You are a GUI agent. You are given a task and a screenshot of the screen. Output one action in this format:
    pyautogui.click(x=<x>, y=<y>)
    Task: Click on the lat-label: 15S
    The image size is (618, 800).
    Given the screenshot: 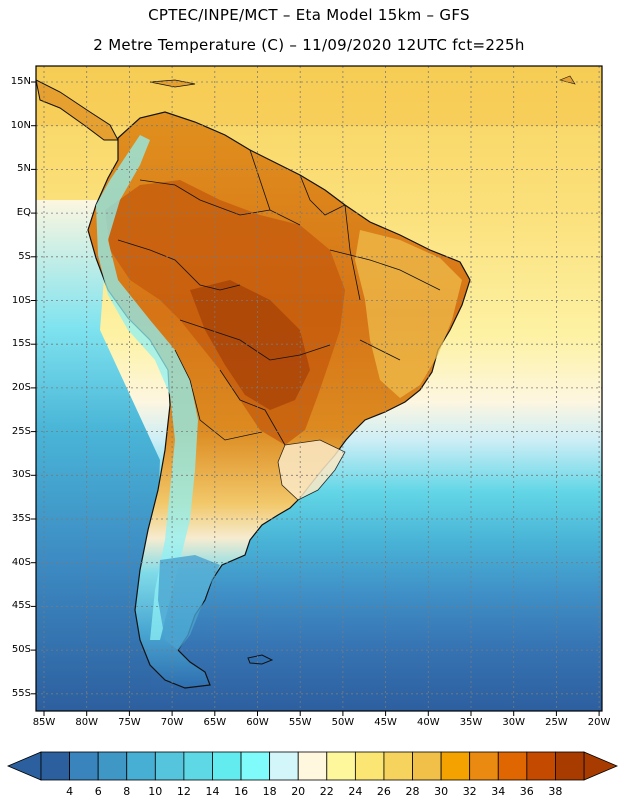 What is the action you would take?
    pyautogui.click(x=21, y=344)
    